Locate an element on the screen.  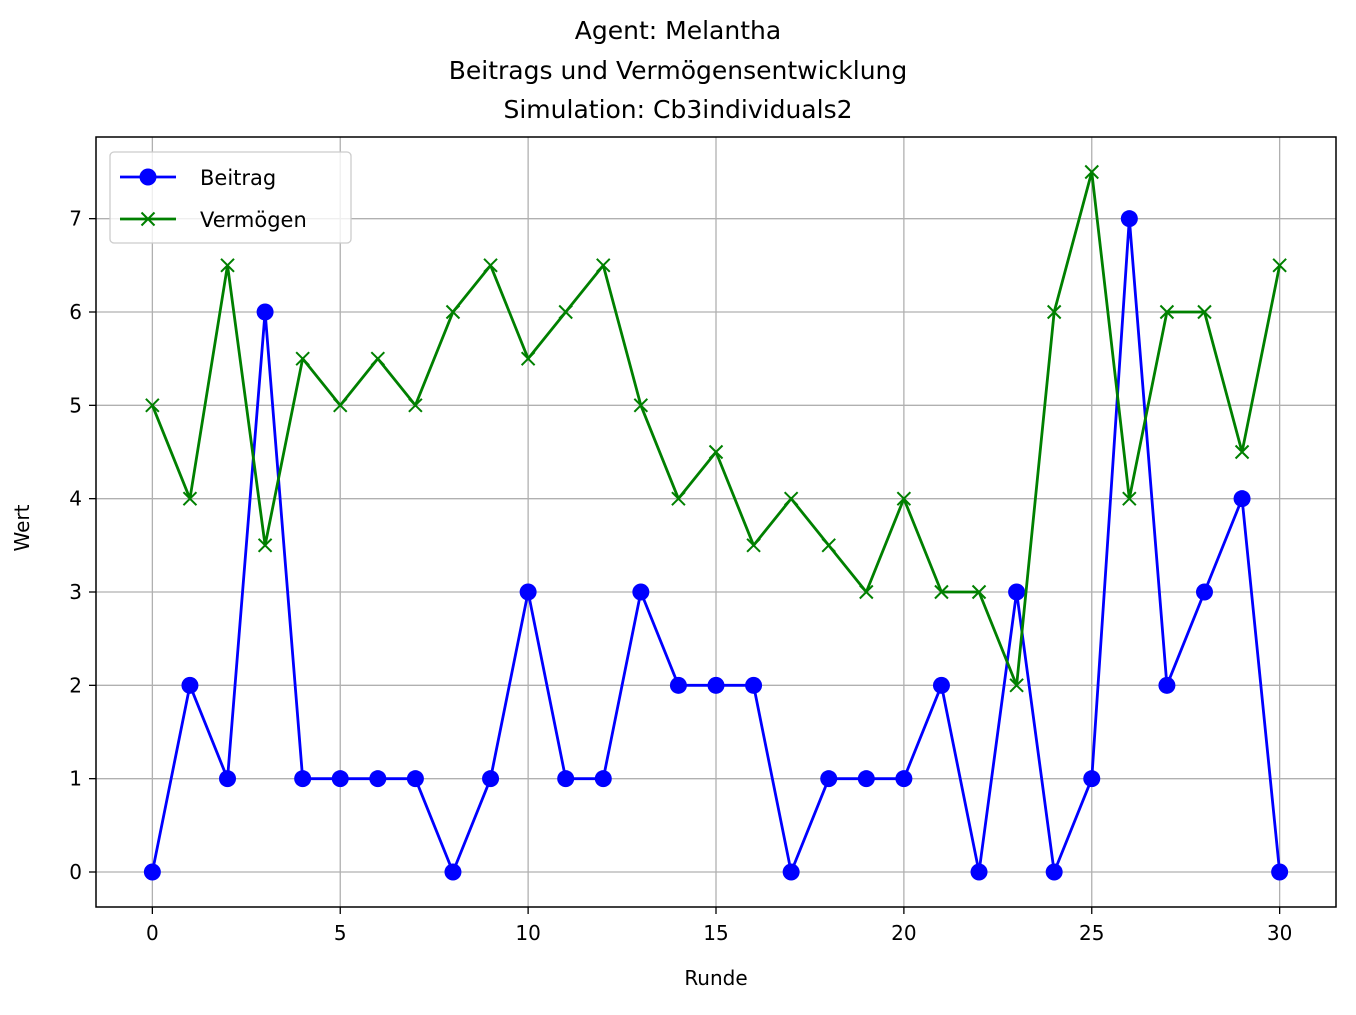
chart-title-line-1: Agent: Melantha is located at coordinates (678, 30).